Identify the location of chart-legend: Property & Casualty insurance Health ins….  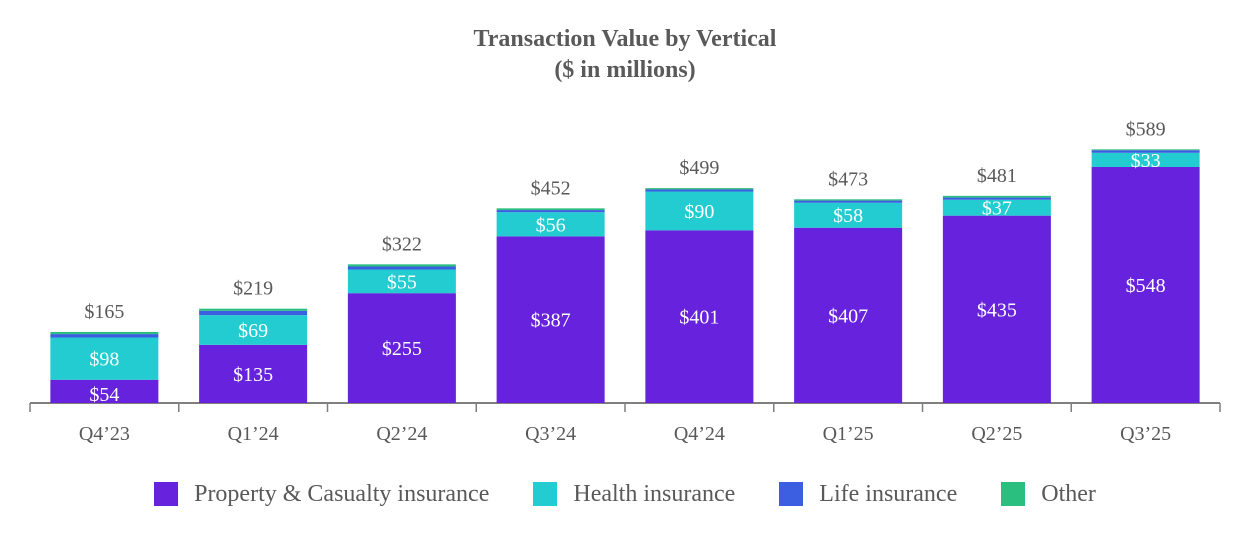
(625, 494).